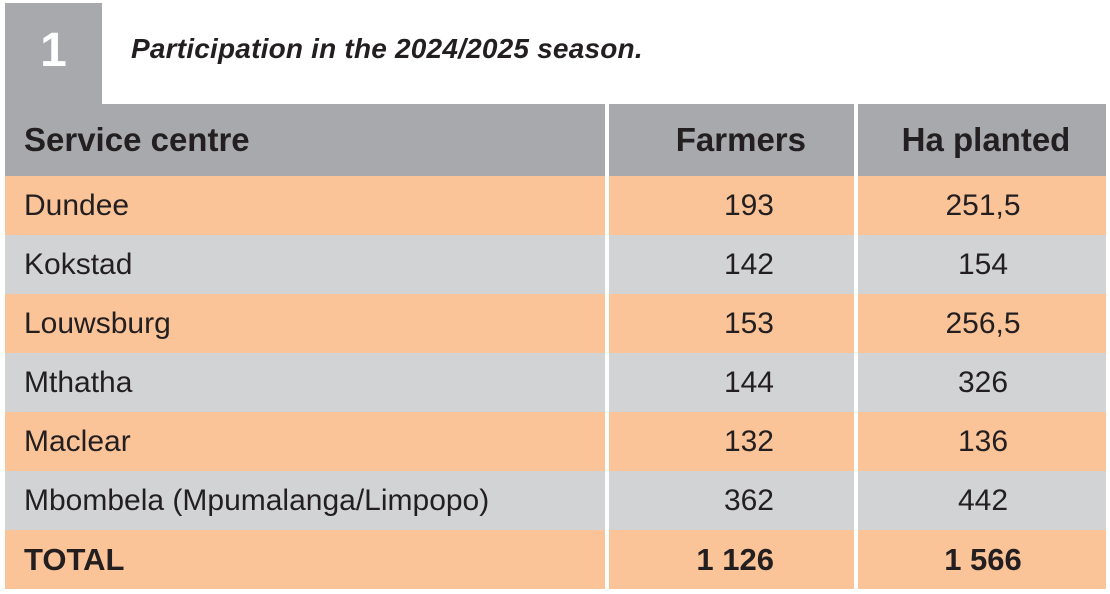 The height and width of the screenshot is (594, 1110). What do you see at coordinates (981, 559) in the screenshot?
I see `total-ha-planted: 1 566` at bounding box center [981, 559].